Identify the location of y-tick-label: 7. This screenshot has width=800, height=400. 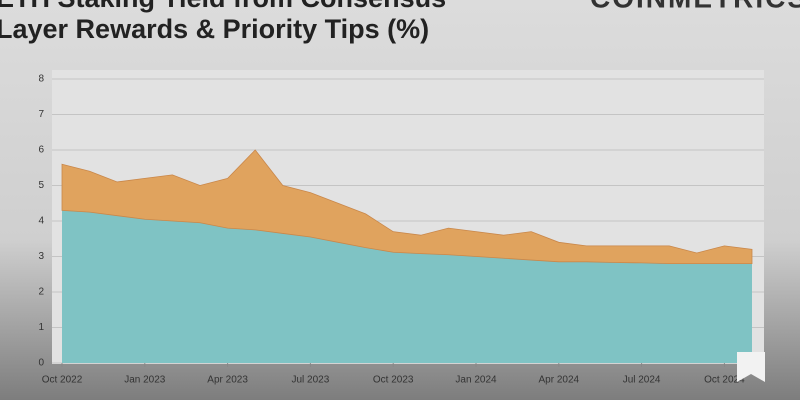
(41, 114).